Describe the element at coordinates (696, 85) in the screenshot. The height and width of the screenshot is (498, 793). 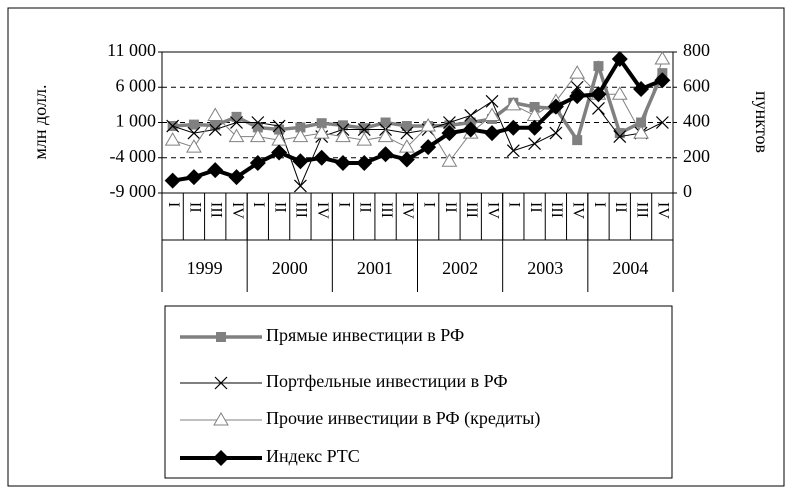
I see `y2-tick-label: 600` at that location.